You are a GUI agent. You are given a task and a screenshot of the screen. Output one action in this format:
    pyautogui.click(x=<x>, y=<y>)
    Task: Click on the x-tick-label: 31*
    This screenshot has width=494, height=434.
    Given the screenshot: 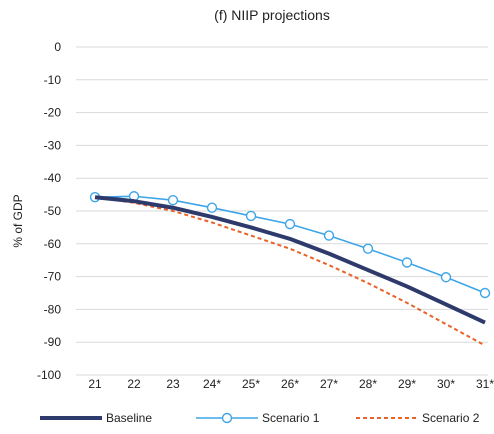 What is the action you would take?
    pyautogui.click(x=485, y=384)
    